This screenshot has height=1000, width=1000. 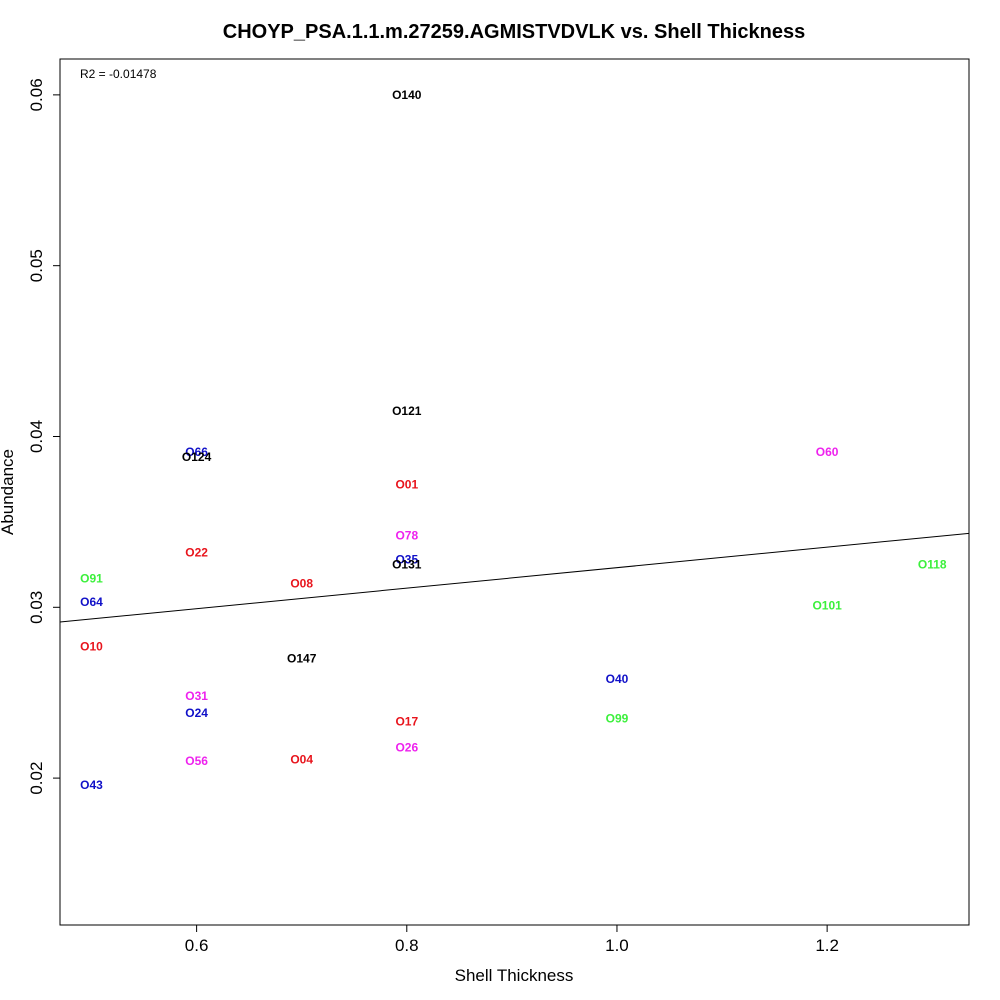 What do you see at coordinates (36, 94) in the screenshot?
I see `y-tick-label: 0.06` at bounding box center [36, 94].